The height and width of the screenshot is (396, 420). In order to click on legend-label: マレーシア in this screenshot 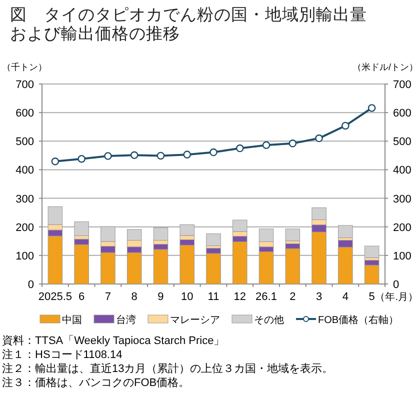, I will do `click(195, 320)`.